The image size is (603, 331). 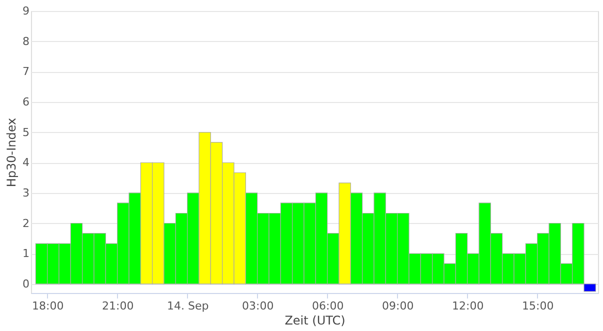 I want to click on y-tick-label: 0, so click(x=26, y=283).